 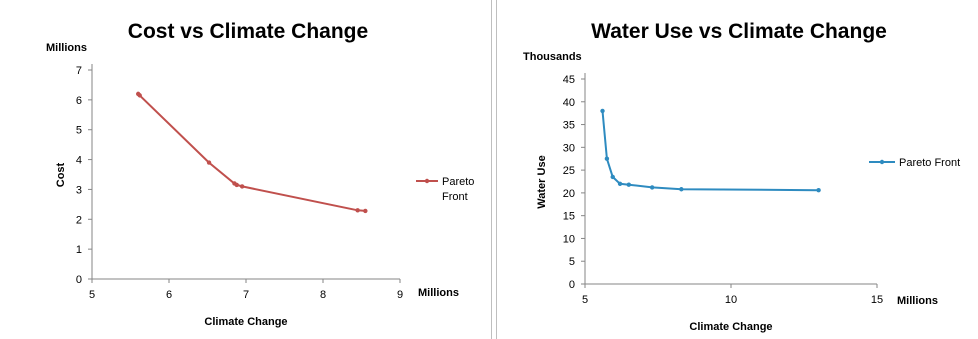 What do you see at coordinates (66, 48) in the screenshot?
I see `y-unit-label: Millions` at bounding box center [66, 48].